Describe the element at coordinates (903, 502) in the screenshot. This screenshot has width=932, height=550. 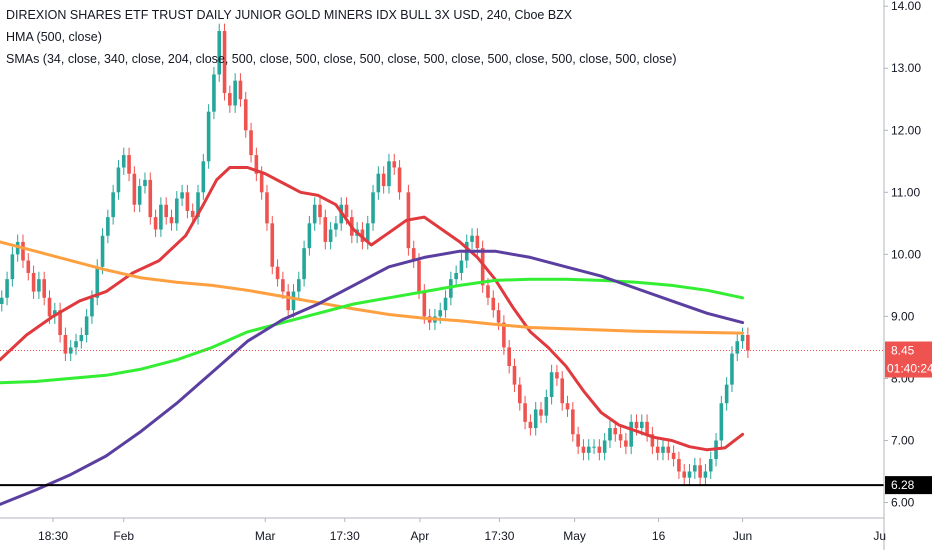
I see `price-tick-label: 6.00` at that location.